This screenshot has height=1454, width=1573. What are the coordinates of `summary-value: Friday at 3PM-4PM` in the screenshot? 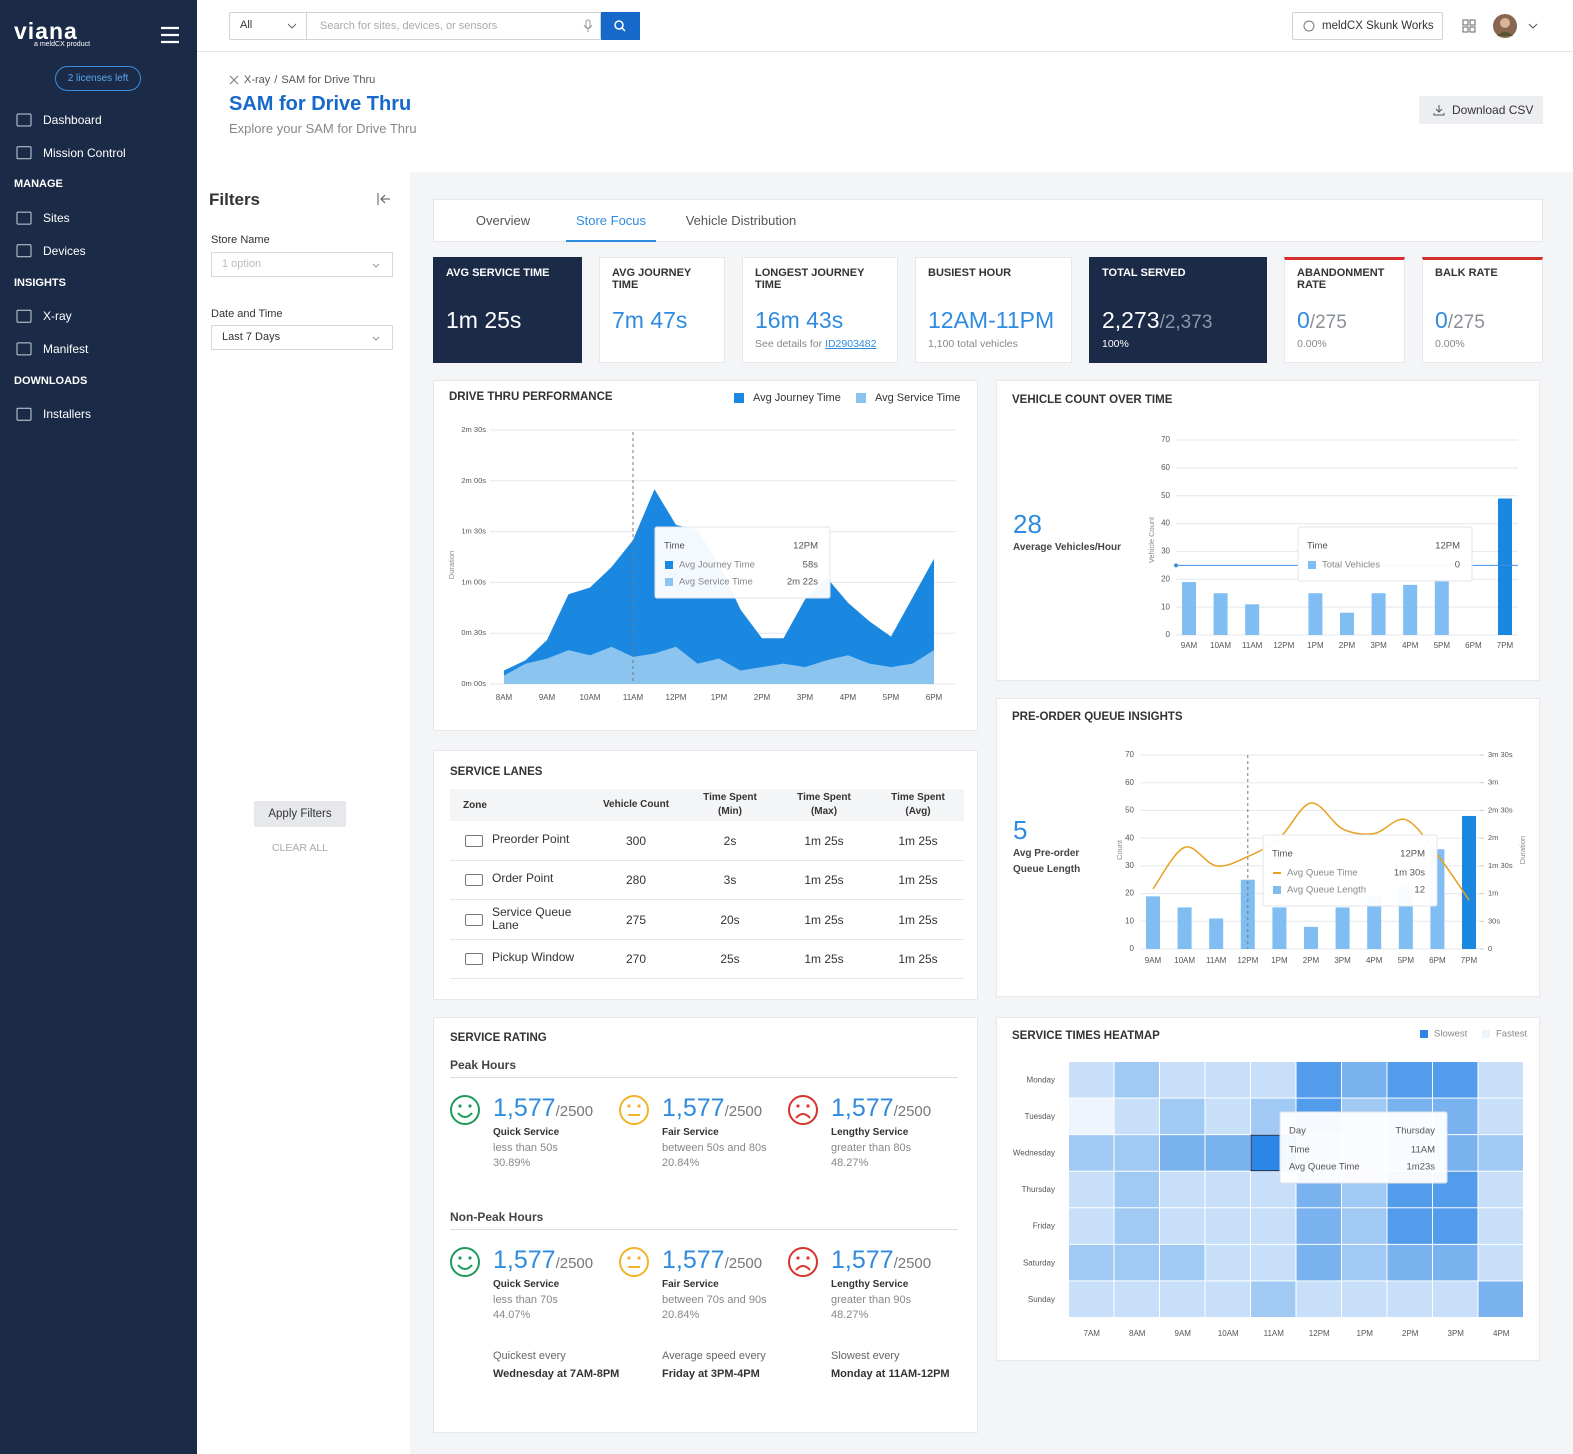 It's located at (711, 1374).